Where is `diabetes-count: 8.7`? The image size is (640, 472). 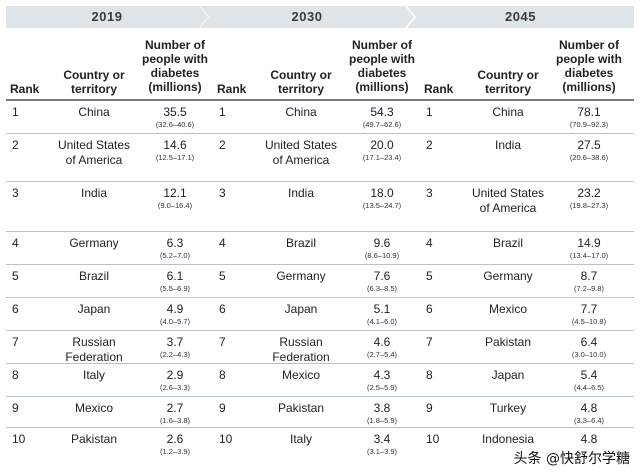
diabetes-count: 8.7 is located at coordinates (589, 276).